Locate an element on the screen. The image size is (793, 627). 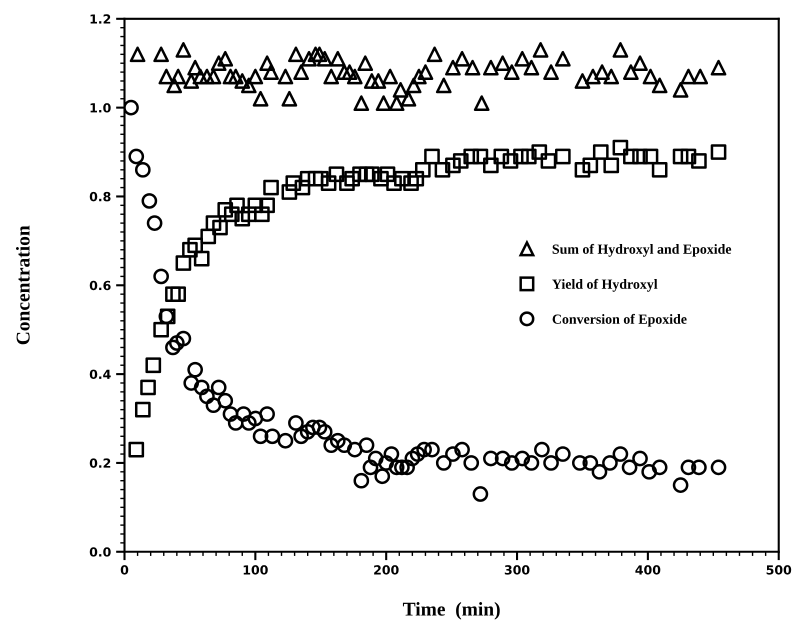
legend-label: Sum of Hydroxyl and Epoxide is located at coordinates (642, 250).